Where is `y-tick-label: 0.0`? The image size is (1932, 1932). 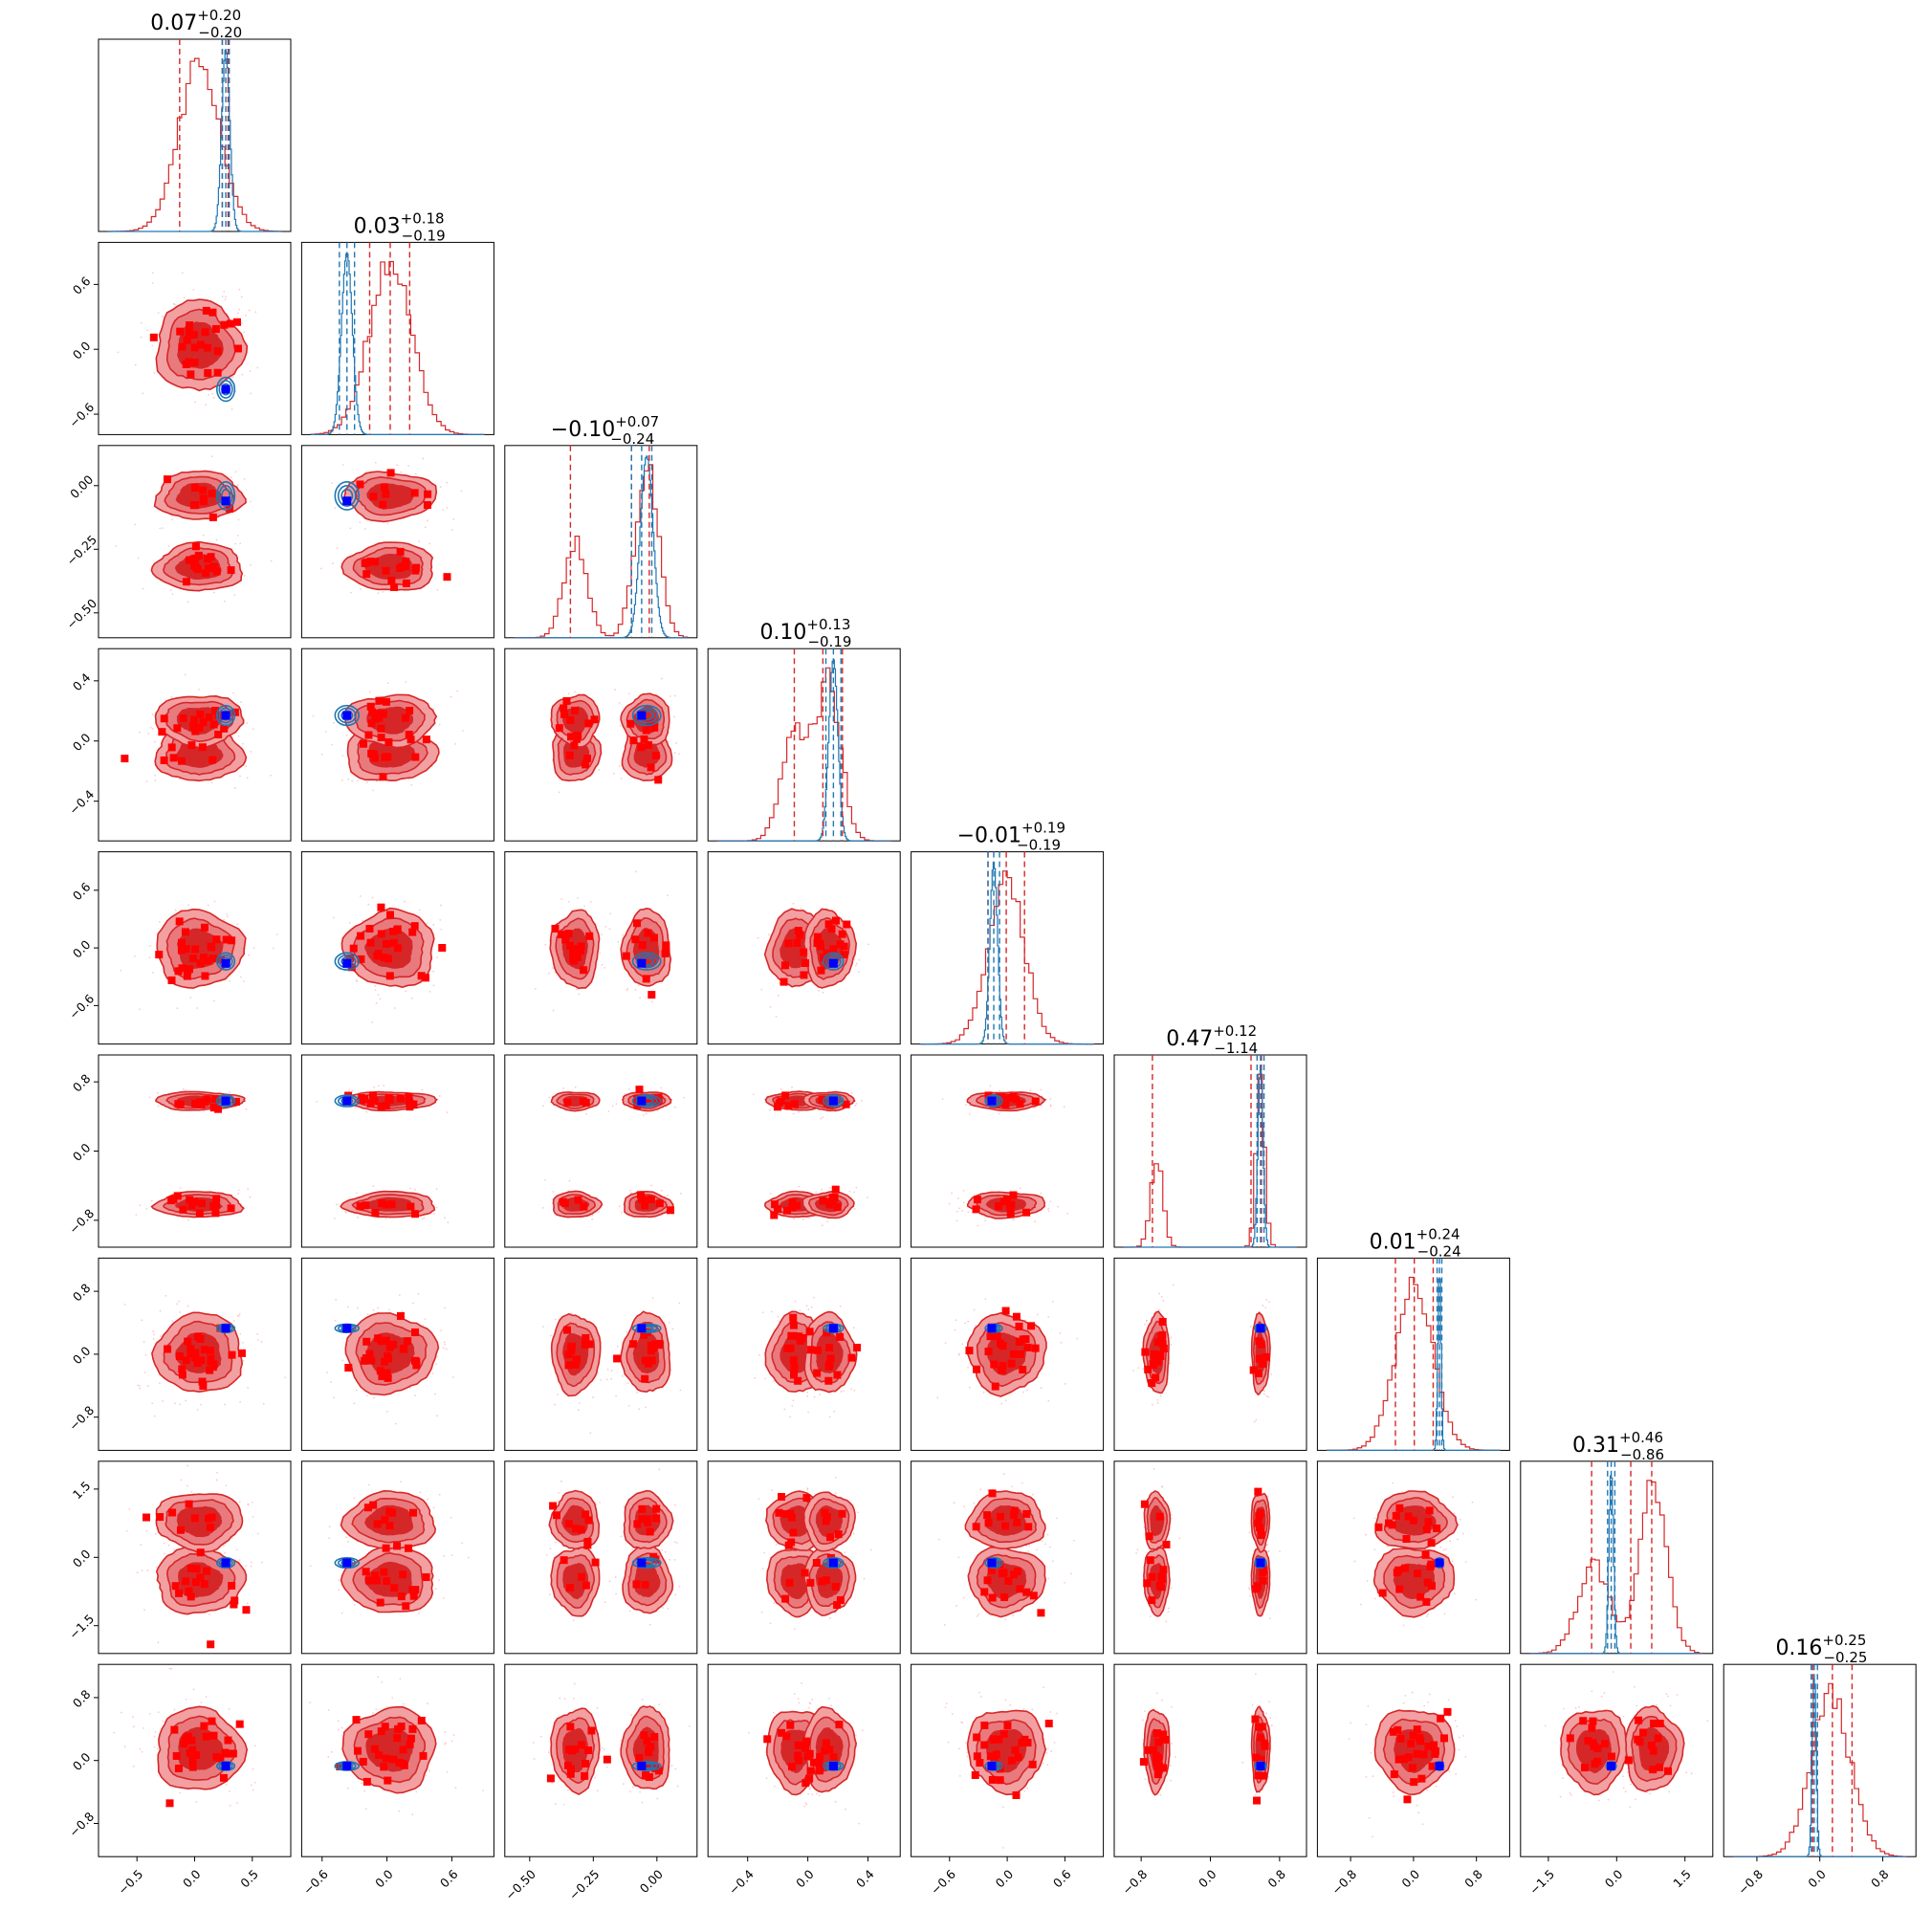 y-tick-label: 0.0 is located at coordinates (82, 1558).